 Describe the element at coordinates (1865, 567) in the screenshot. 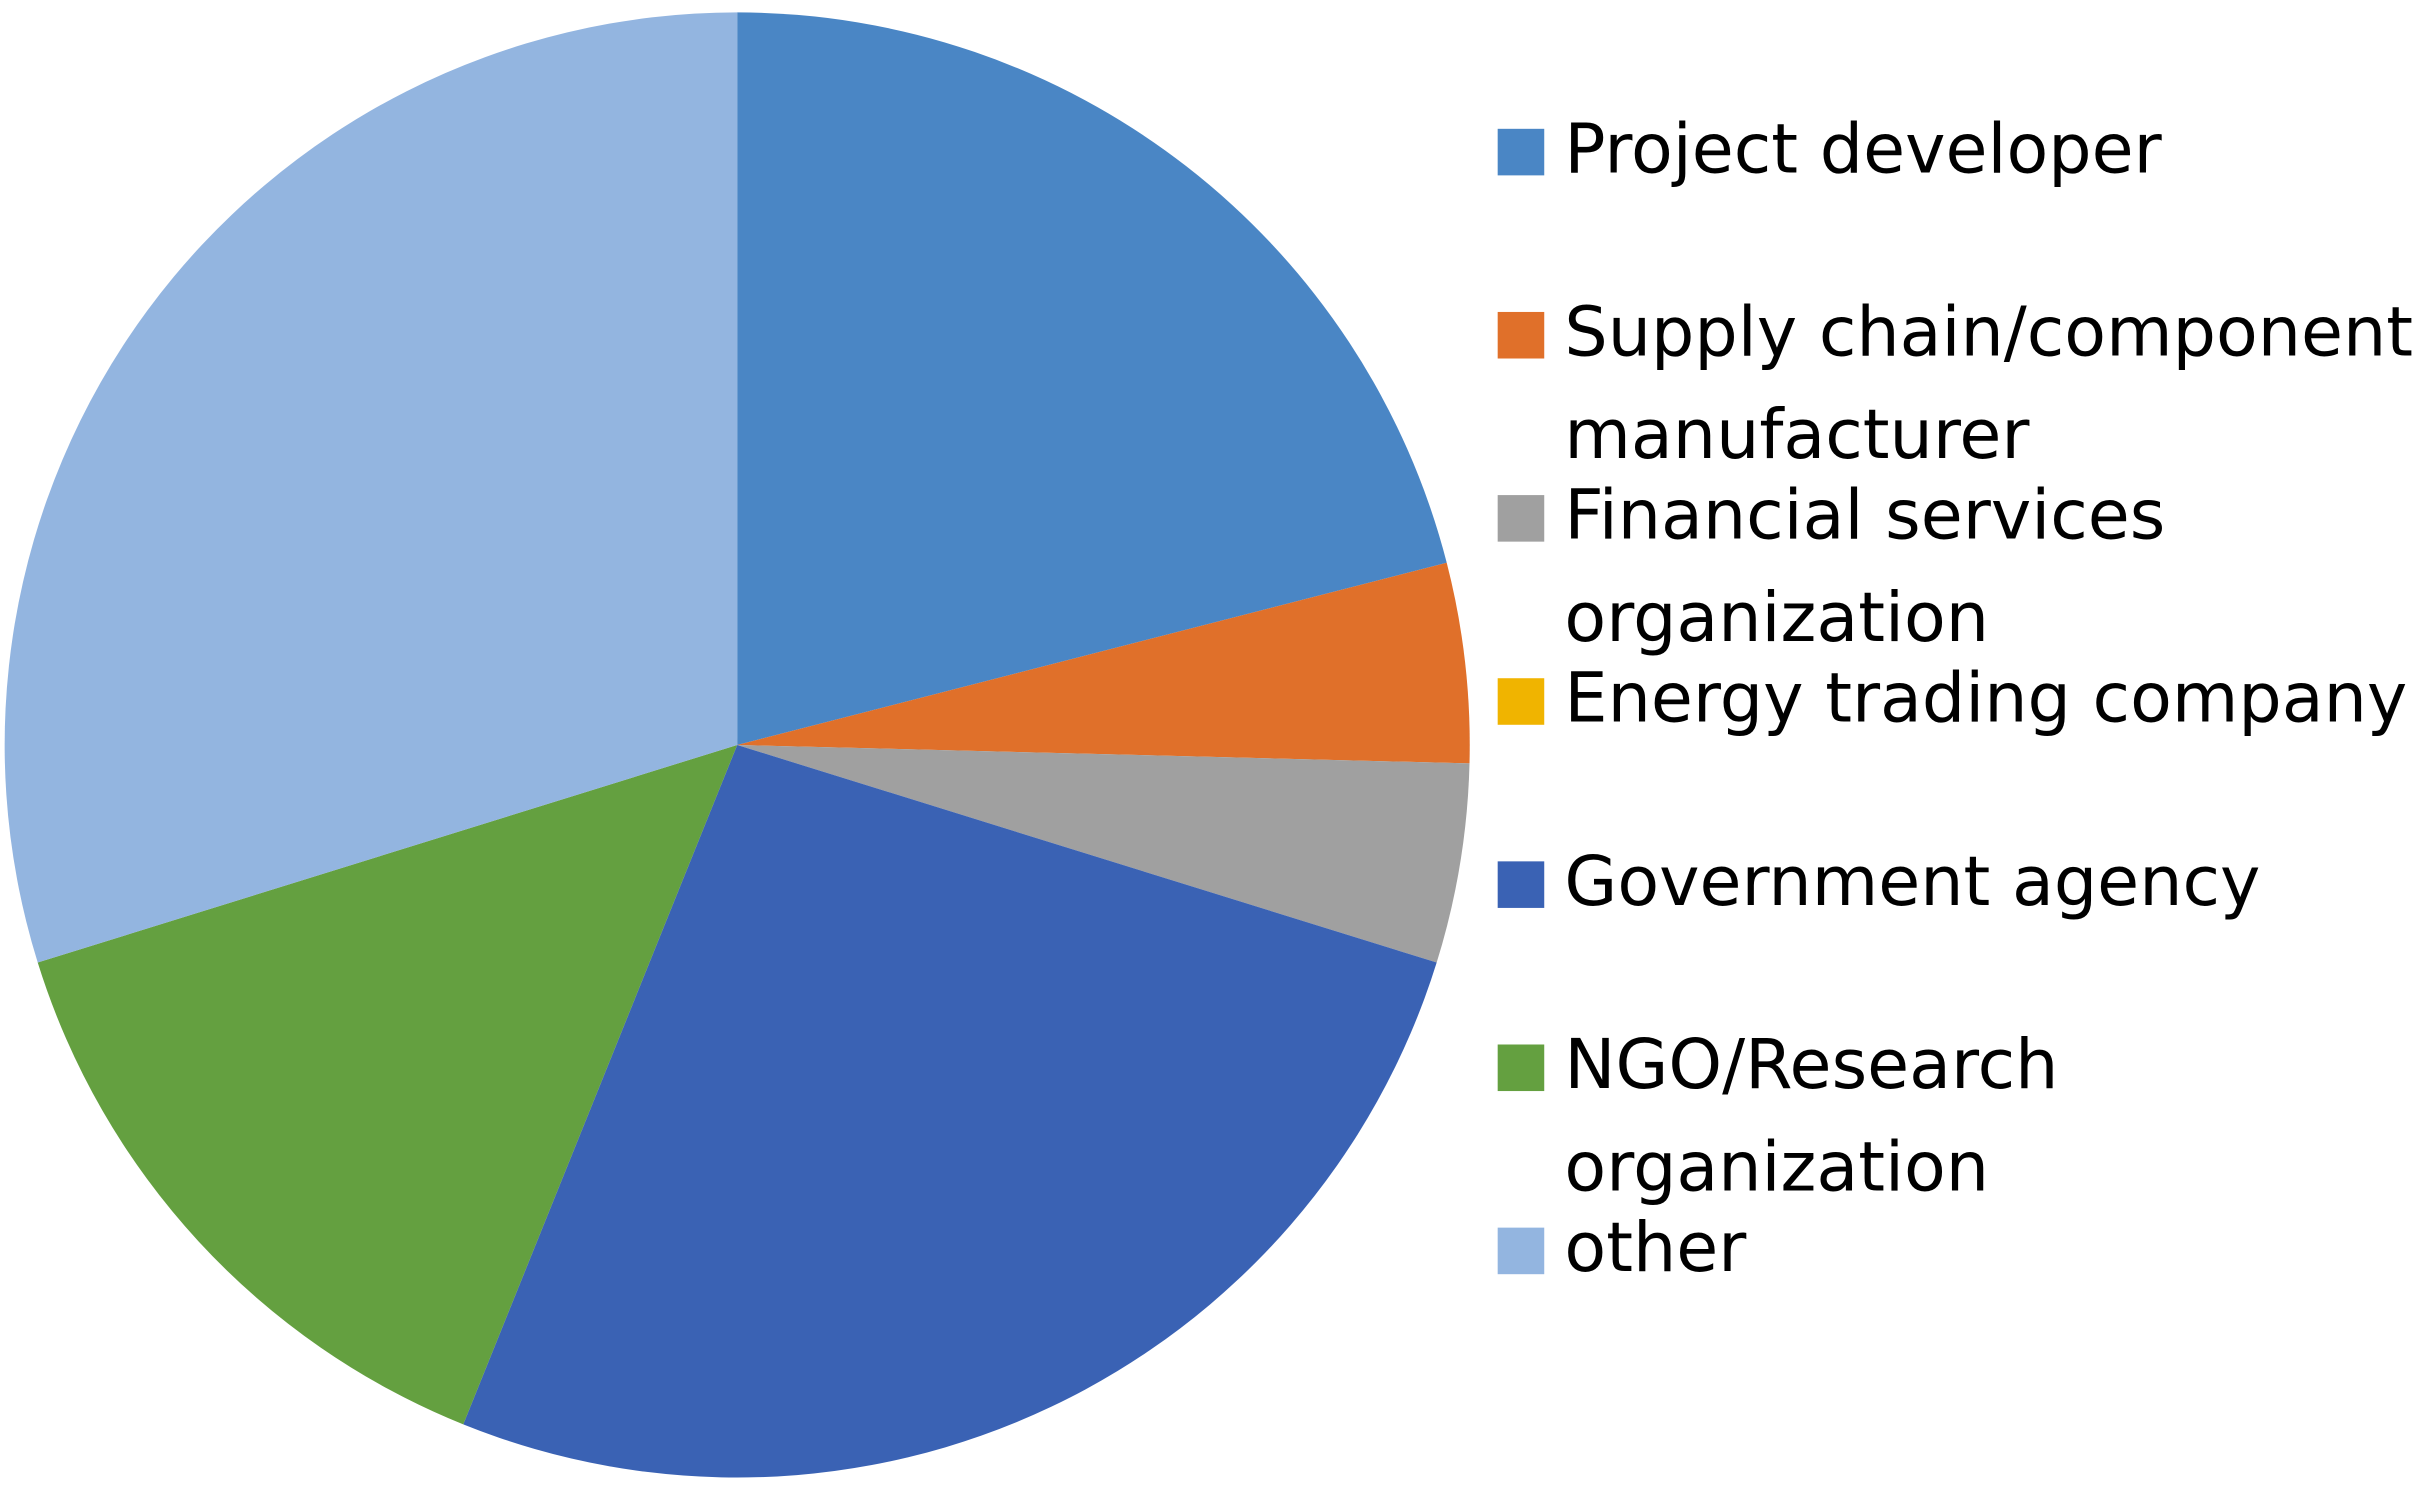

I see `legend-label: Financial services organization` at that location.